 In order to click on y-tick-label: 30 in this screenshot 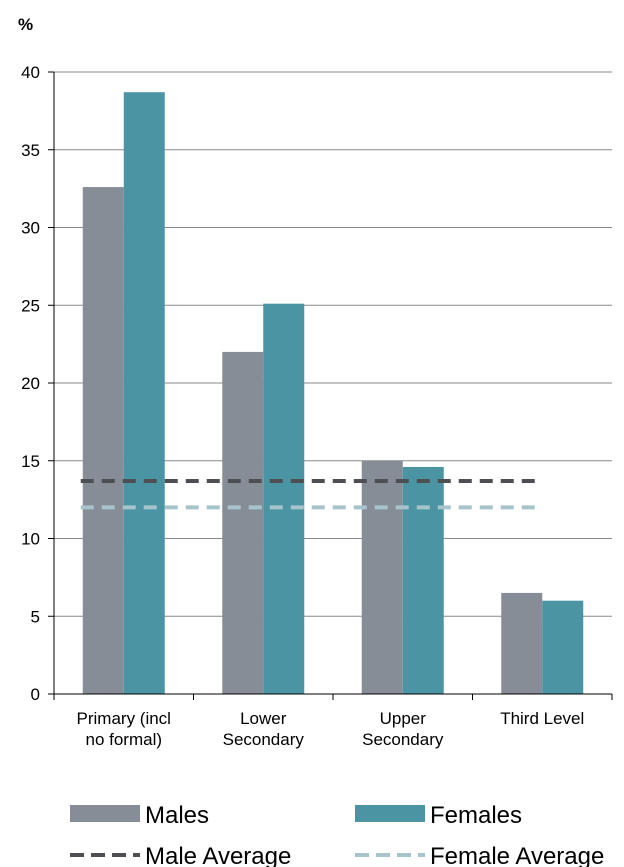, I will do `click(30, 228)`.